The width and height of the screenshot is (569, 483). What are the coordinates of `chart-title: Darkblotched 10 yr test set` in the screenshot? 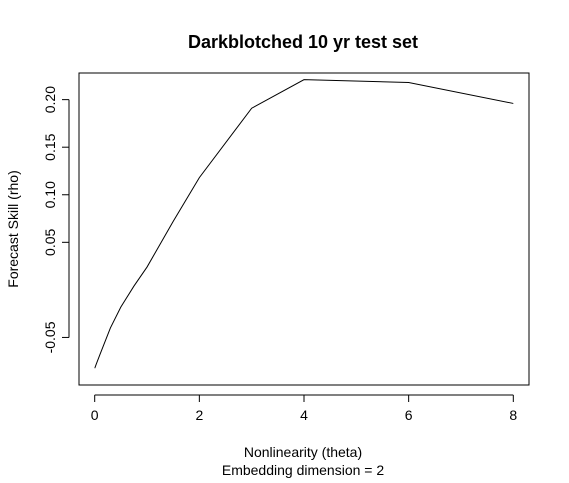 It's located at (303, 42).